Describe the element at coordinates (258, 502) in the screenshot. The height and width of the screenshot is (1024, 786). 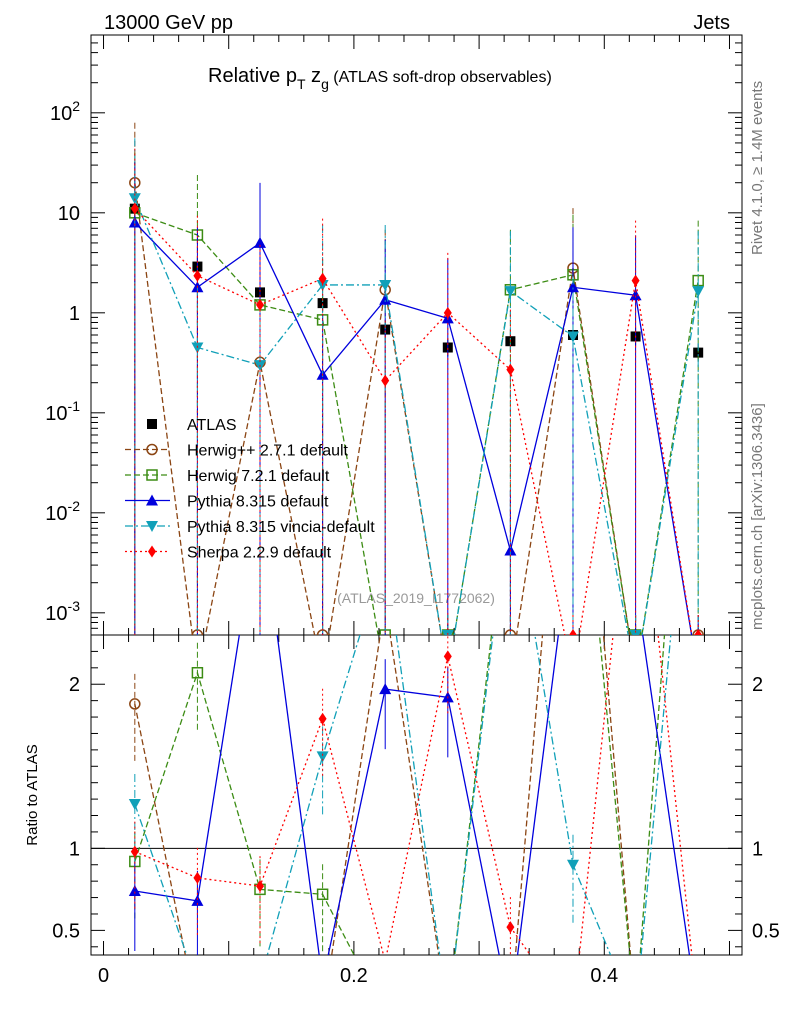
I see `legend-label: Pythia 8.315 default` at that location.